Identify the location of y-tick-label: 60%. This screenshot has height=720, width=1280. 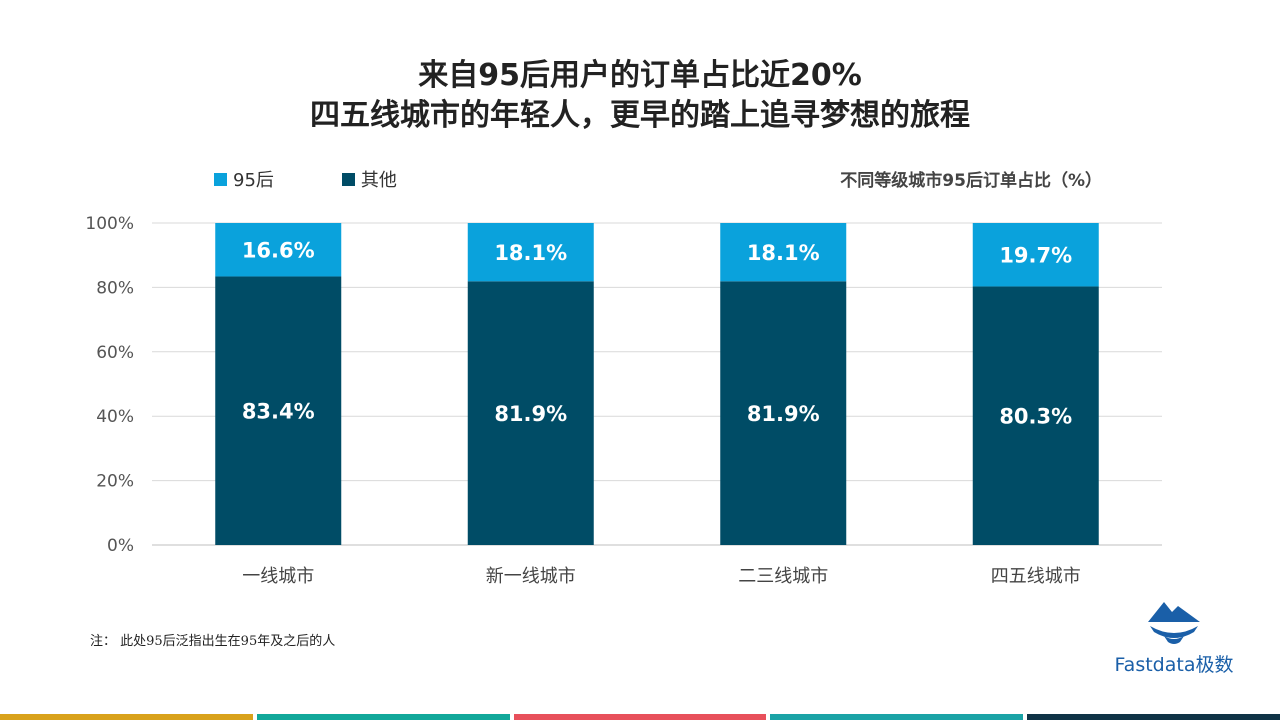
(115, 353).